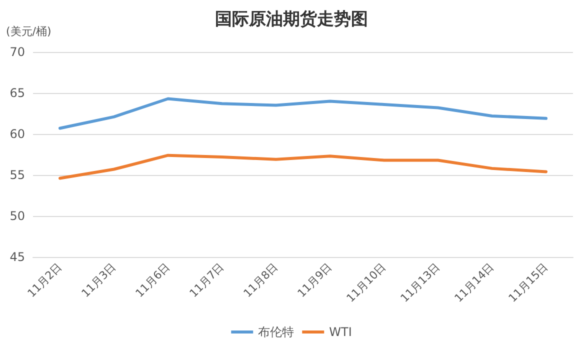  Describe the element at coordinates (17, 52) in the screenshot. I see `y-tick-label: 70` at that location.